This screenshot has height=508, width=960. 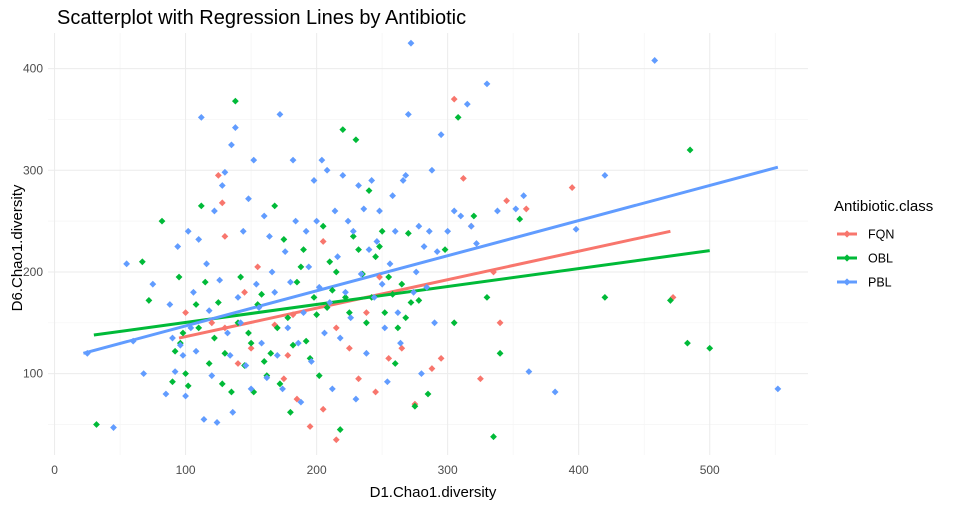 I want to click on y-tick-label: 300, so click(x=33, y=170).